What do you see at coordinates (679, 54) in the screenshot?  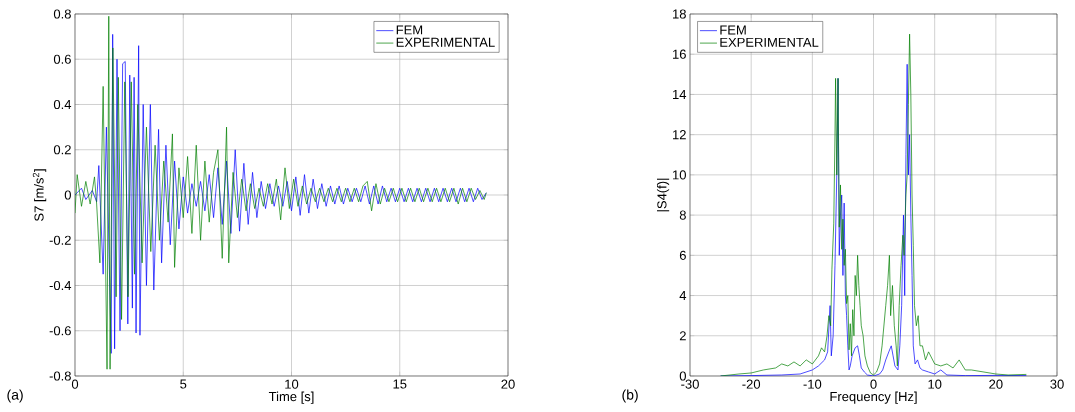 I see `y-tick-label: 16` at bounding box center [679, 54].